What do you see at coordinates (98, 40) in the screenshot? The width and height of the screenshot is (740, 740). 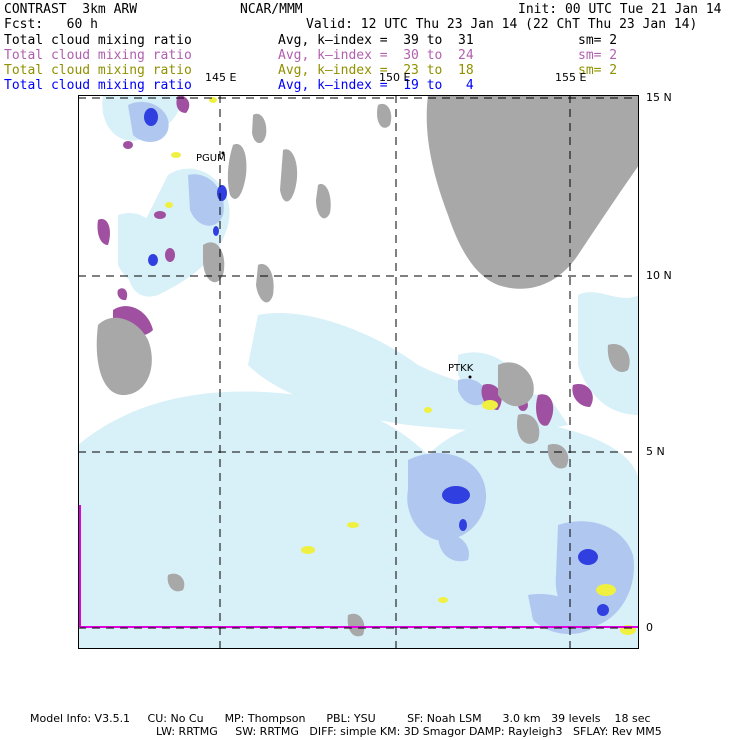 I see `field-name-1: Total cloud mixing ratio` at bounding box center [98, 40].